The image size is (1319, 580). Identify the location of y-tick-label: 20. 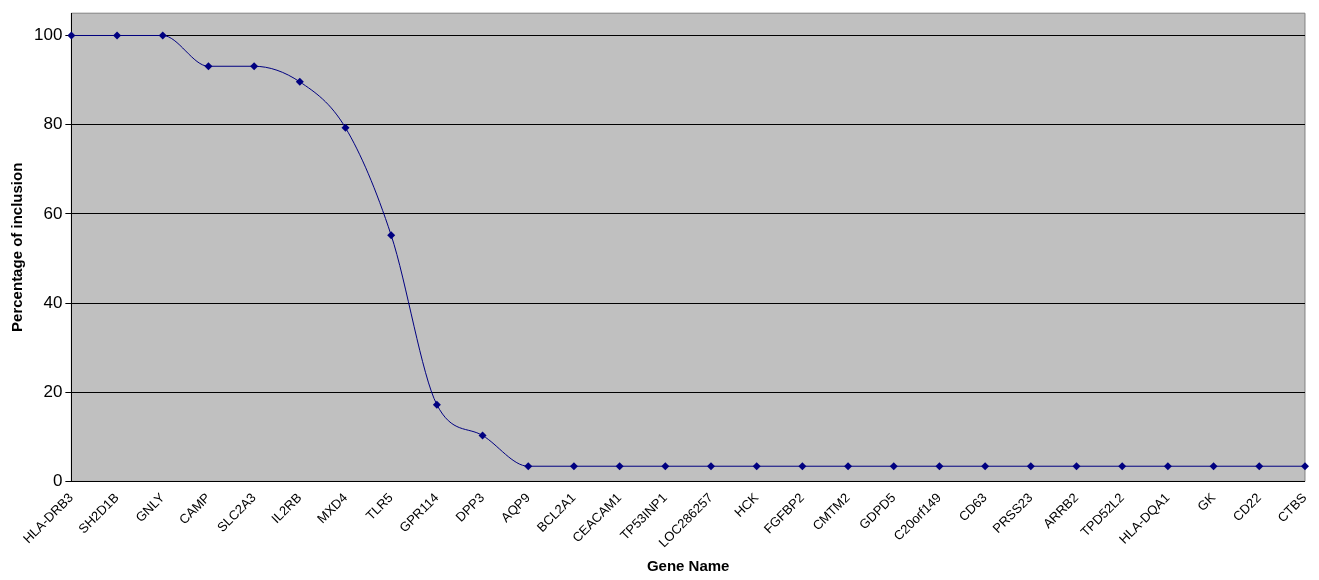
(53, 391).